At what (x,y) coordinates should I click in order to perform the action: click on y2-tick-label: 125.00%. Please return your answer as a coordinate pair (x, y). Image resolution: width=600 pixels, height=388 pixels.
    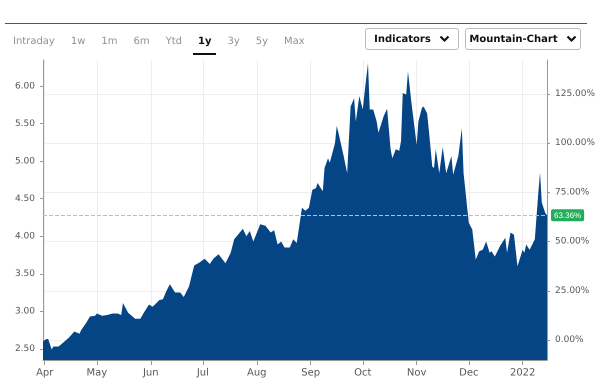
    Looking at the image, I should click on (575, 94).